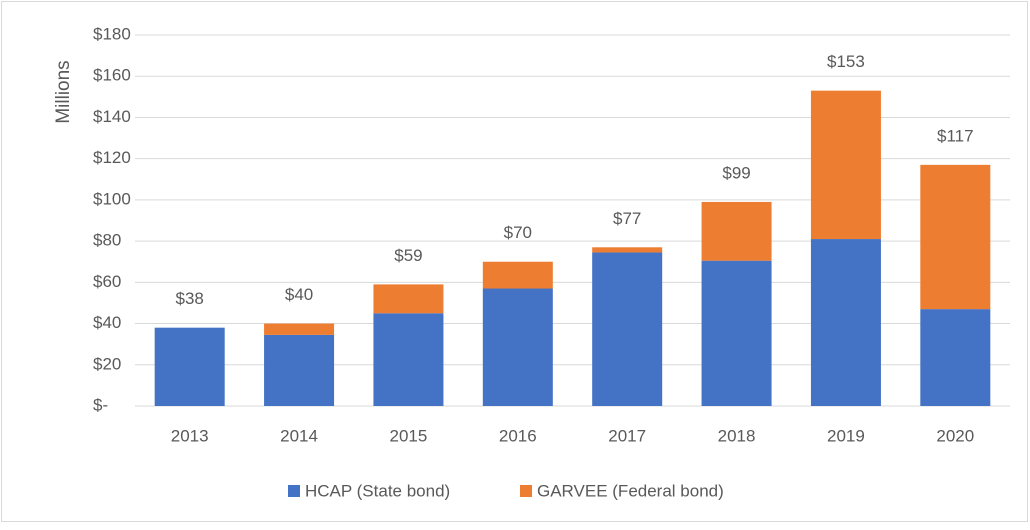  Describe the element at coordinates (377, 490) in the screenshot. I see `legend-label: HCAP (State bond)` at that location.